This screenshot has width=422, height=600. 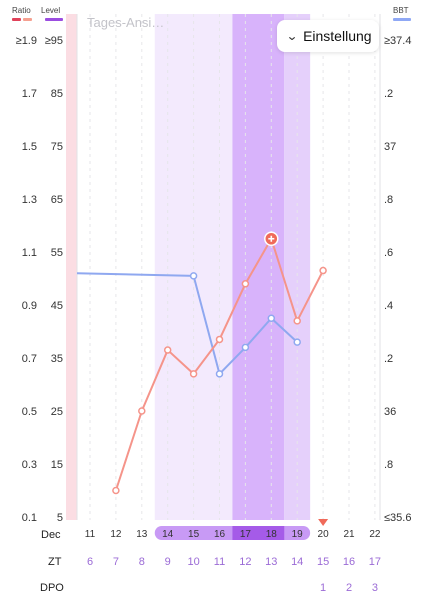 I want to click on y-tick-level: 65, so click(x=57, y=200).